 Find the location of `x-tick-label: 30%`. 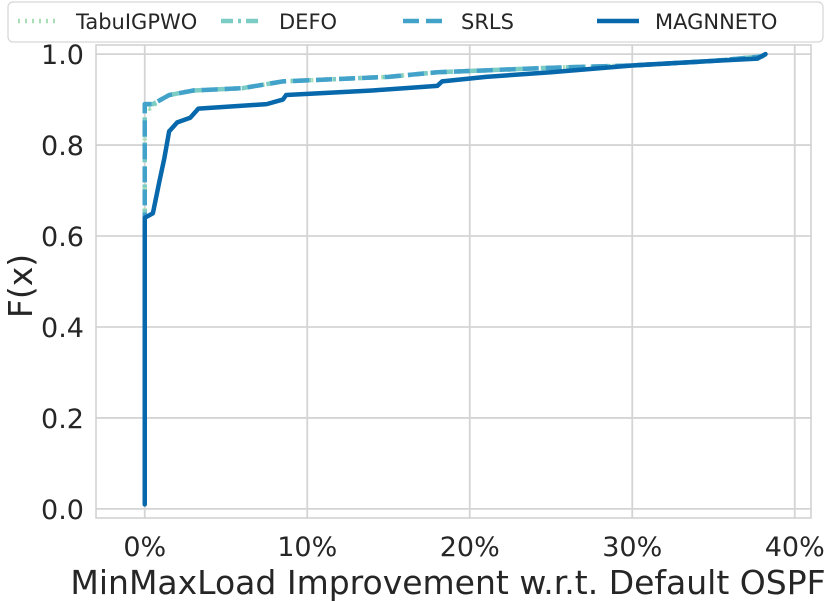

x-tick-label: 30% is located at coordinates (632, 547).